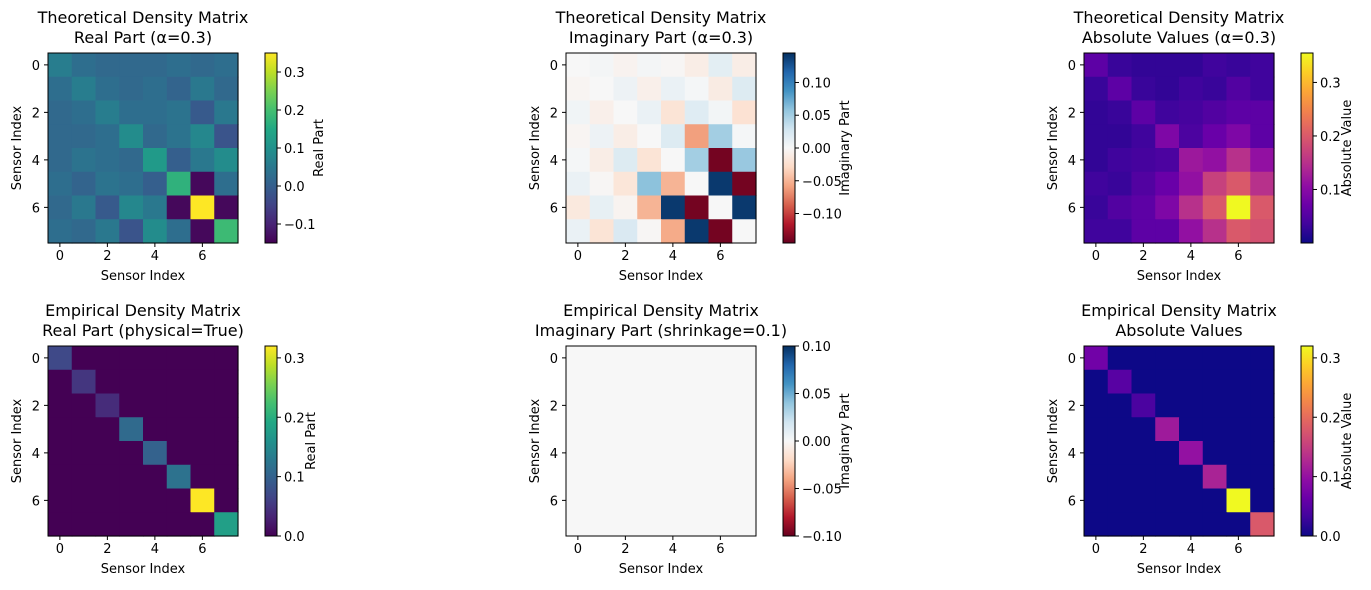 The image size is (1371, 590). What do you see at coordinates (143, 37) in the screenshot?
I see `panel-title-line: Real Part (α=0.3)` at bounding box center [143, 37].